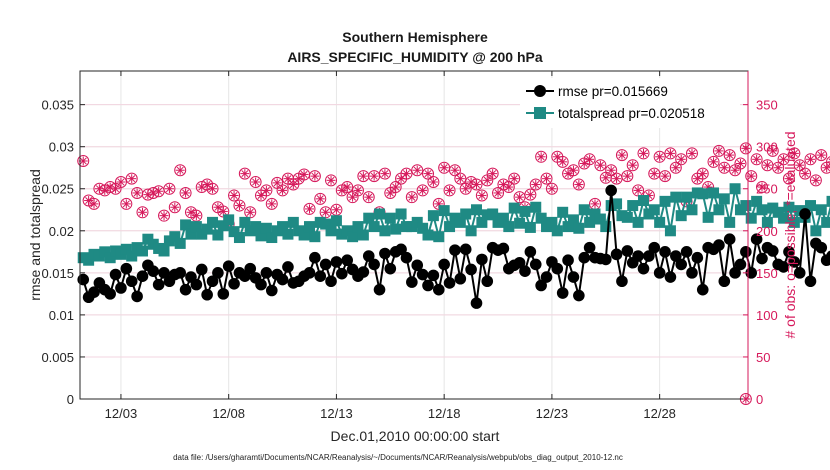 The image size is (830, 470). I want to click on legend-totalspread-marker, so click(540, 113).